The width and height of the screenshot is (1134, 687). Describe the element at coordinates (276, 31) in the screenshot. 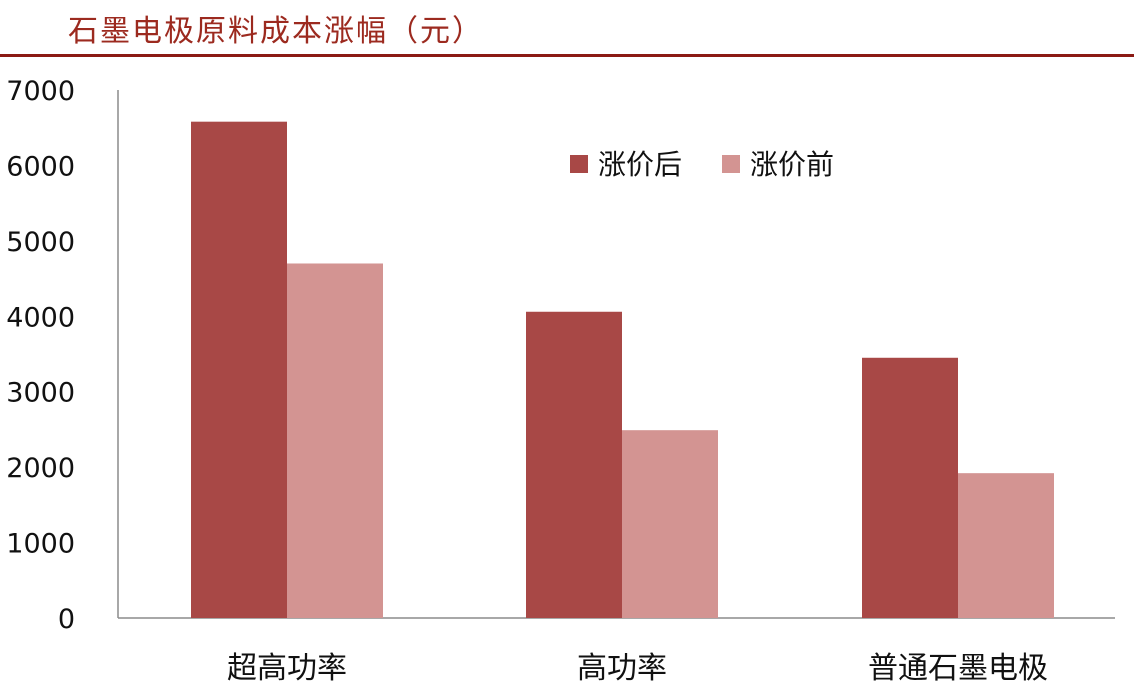

I see `chart-title: 石墨电极原料成本涨幅（元）` at that location.